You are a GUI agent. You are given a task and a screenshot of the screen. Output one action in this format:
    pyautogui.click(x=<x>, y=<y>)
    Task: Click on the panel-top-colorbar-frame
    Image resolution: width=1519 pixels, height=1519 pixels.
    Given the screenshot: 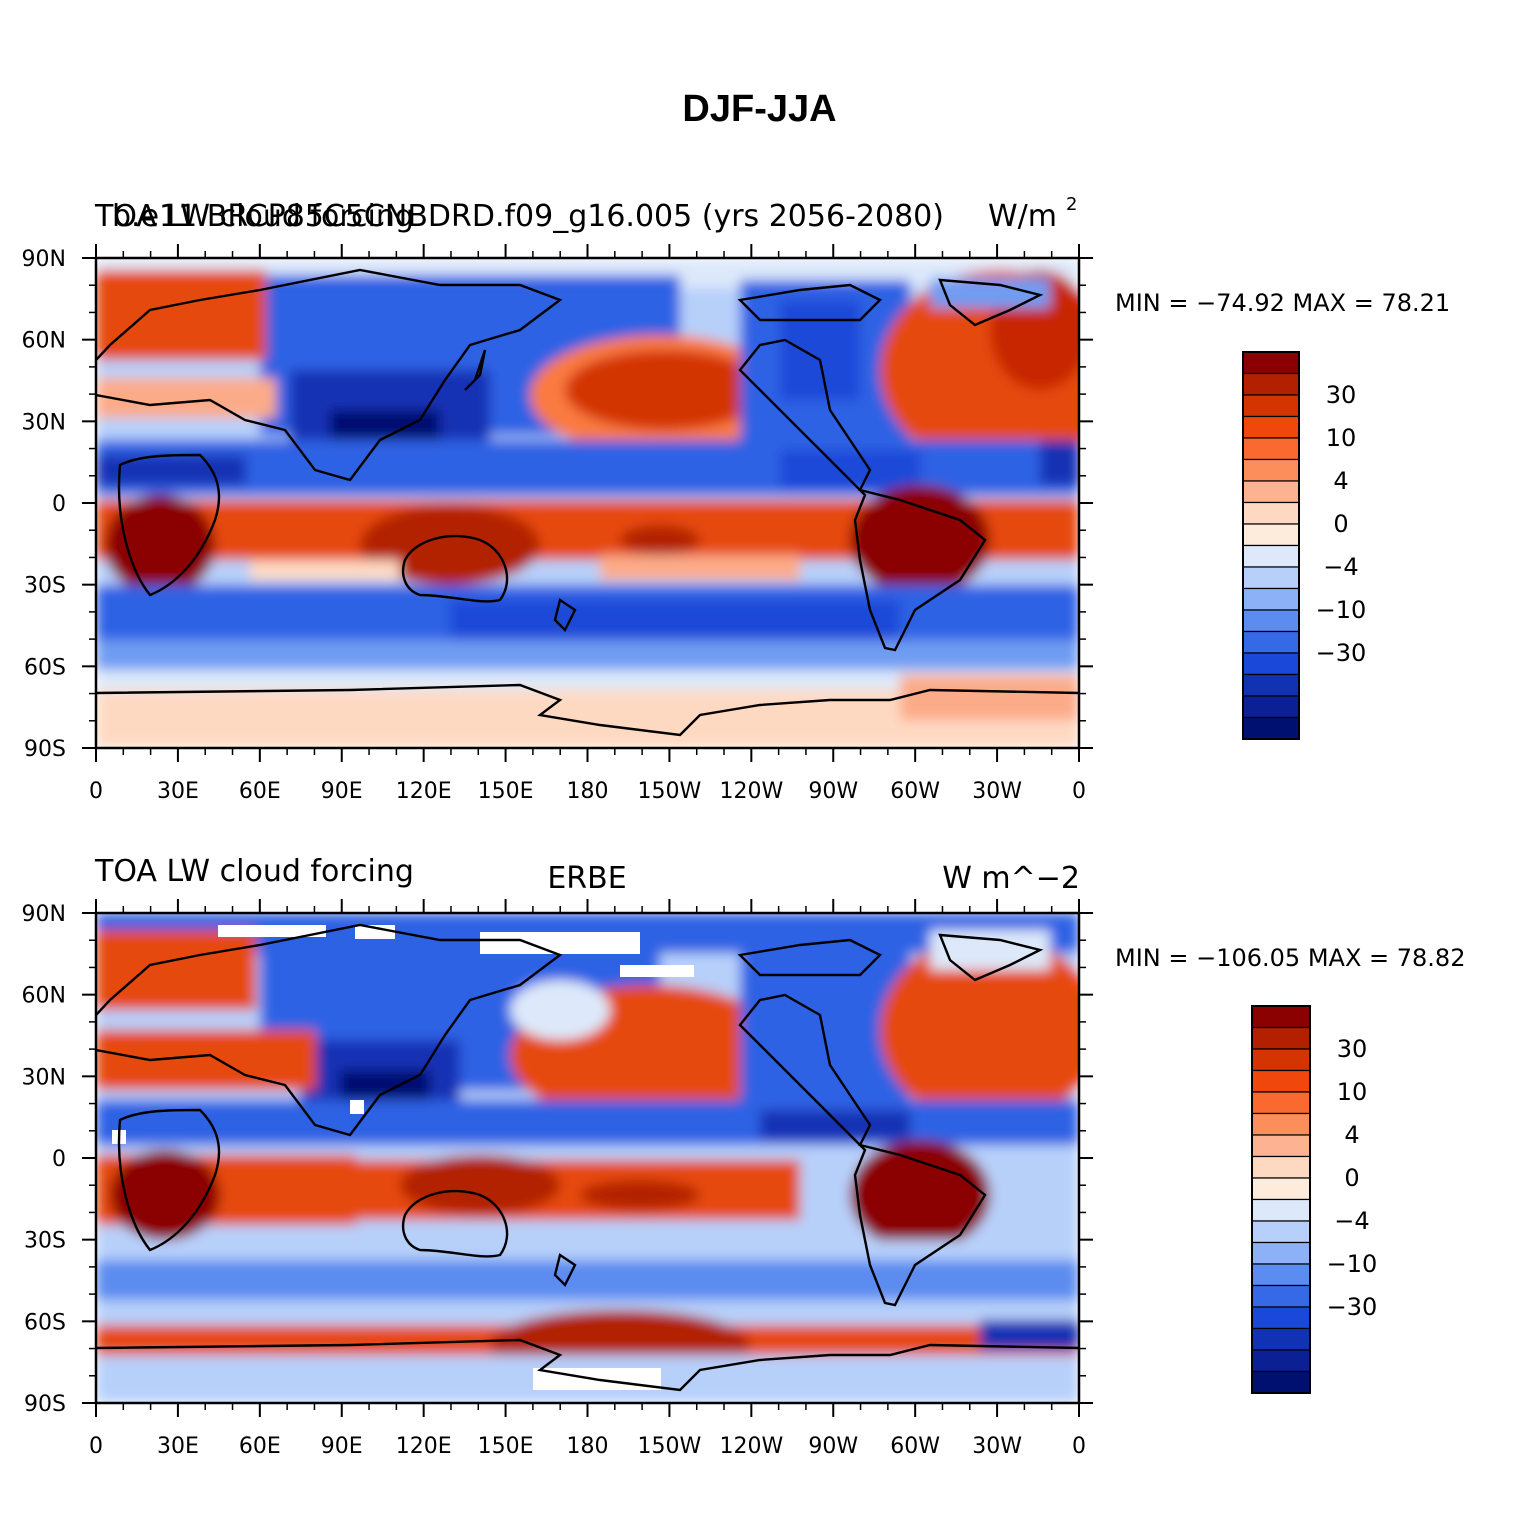 What is the action you would take?
    pyautogui.click(x=1271, y=545)
    